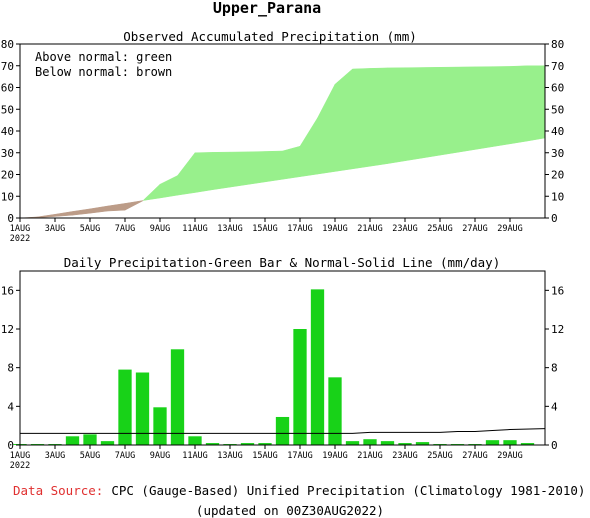  Describe the element at coordinates (554, 406) in the screenshot. I see `daily-ytick-label-right-1: 4` at that location.